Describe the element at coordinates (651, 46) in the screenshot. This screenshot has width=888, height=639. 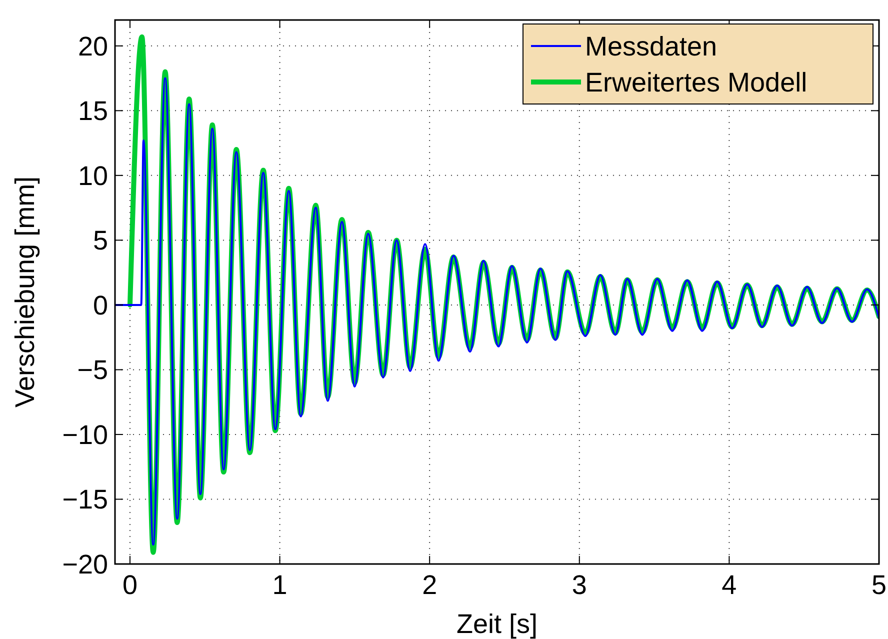
I see `legend-label: Messdaten` at that location.